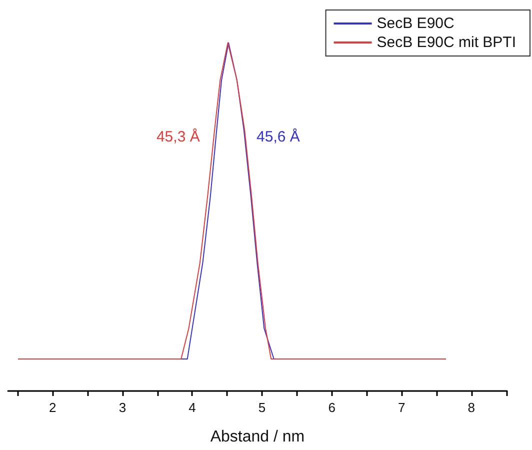 This screenshot has height=450, width=532. Describe the element at coordinates (52, 407) in the screenshot. I see `x-tick-label: 2` at that location.